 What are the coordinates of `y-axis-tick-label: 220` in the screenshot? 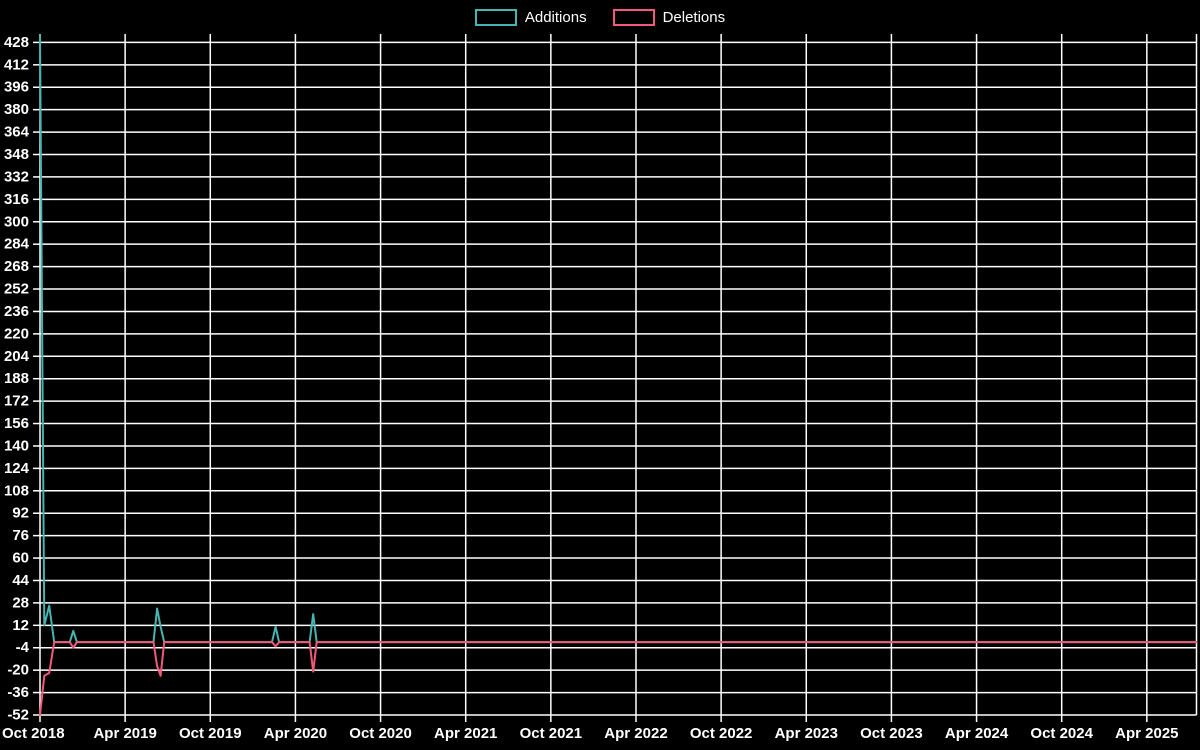 It's located at (16, 333).